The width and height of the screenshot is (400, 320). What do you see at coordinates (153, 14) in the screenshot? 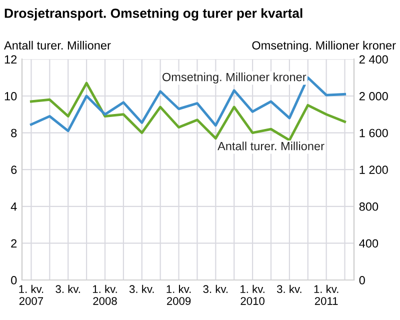
I see `chart-title: Drosjetransport. Omsetning og turer per kvartal` at bounding box center [153, 14].